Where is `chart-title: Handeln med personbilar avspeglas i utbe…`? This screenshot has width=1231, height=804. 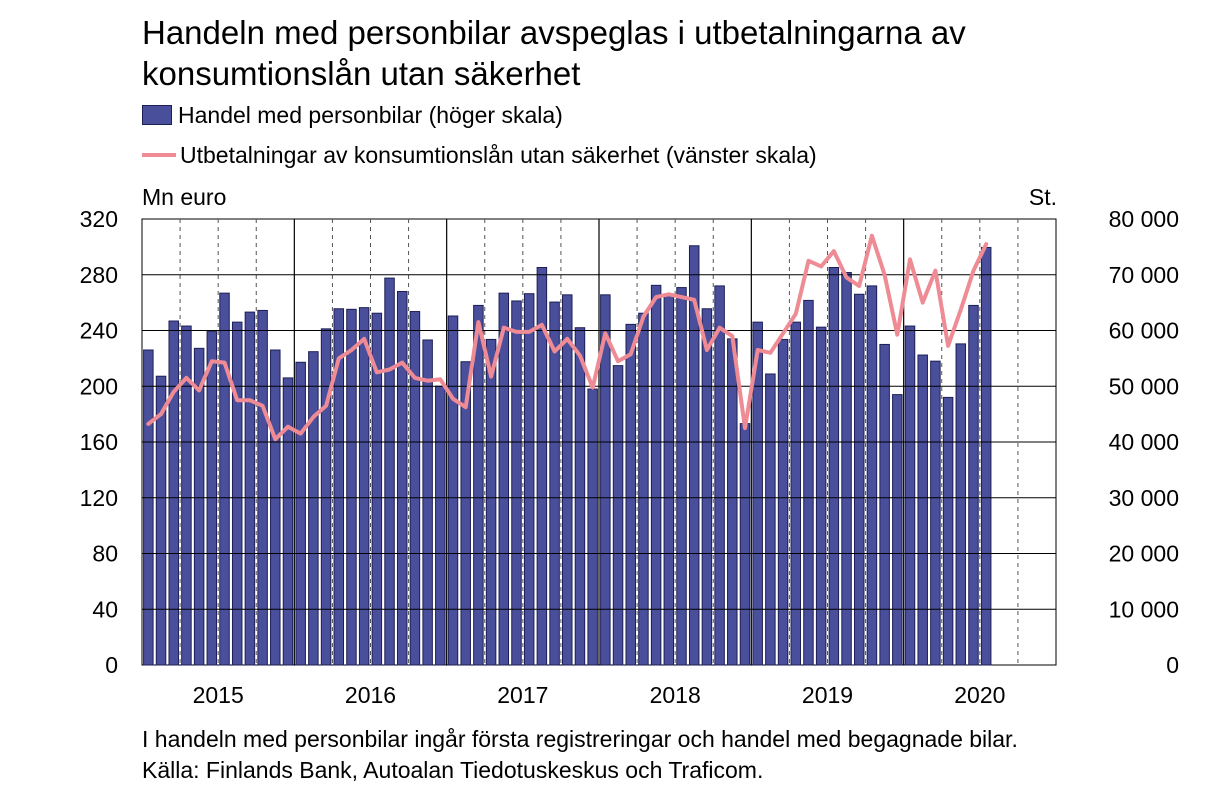 chart-title: Handeln med personbilar avspeglas i utbe… is located at coordinates (554, 53).